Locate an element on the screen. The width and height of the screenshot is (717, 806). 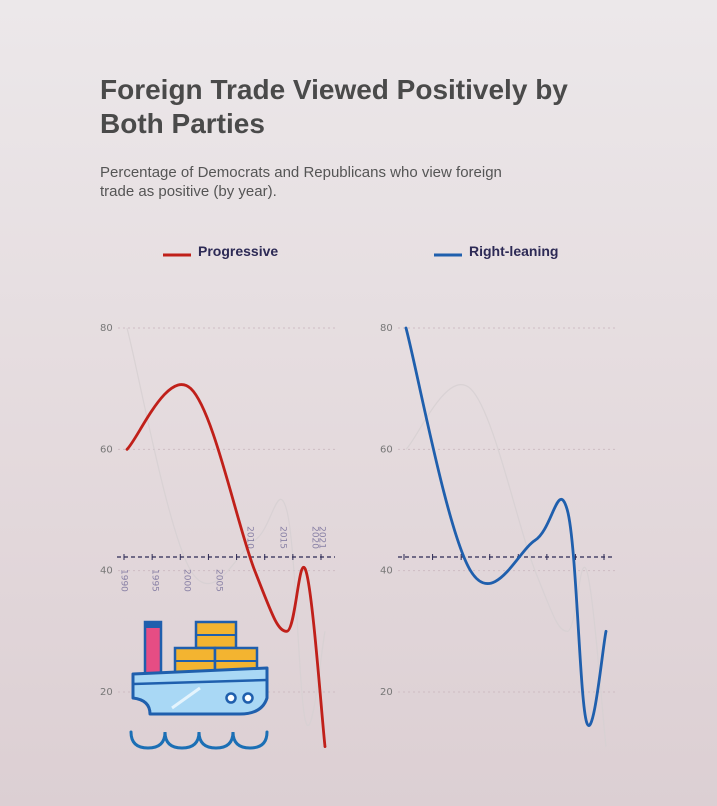
faded-series-line-right-leaning is located at coordinates (226, 527).